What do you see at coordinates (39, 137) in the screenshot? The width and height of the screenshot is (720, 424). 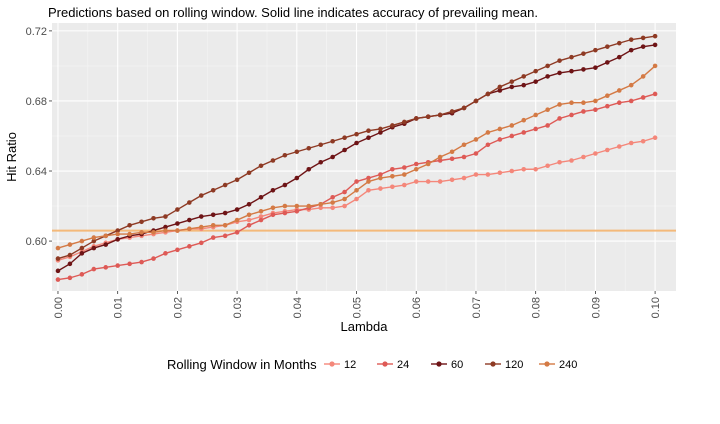 I see `y-axis: 0.60 0.64 0.68 0.72` at bounding box center [39, 137].